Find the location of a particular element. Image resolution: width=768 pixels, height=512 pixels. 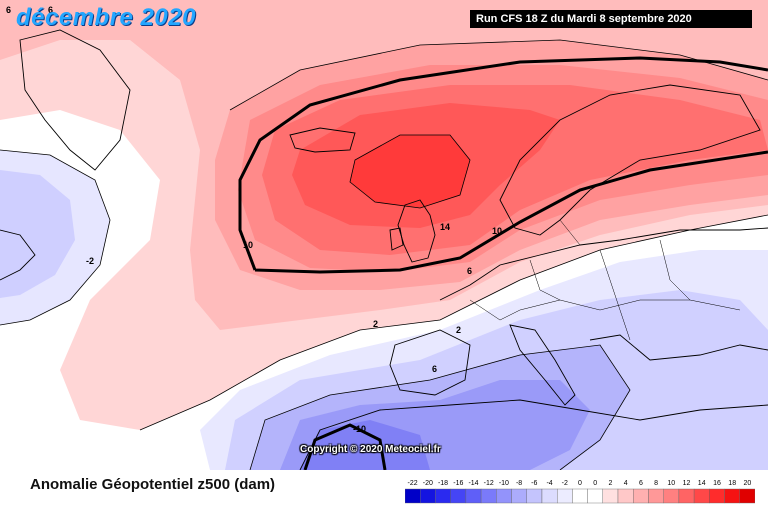

month-title: décembre 2020 is located at coordinates (106, 17).